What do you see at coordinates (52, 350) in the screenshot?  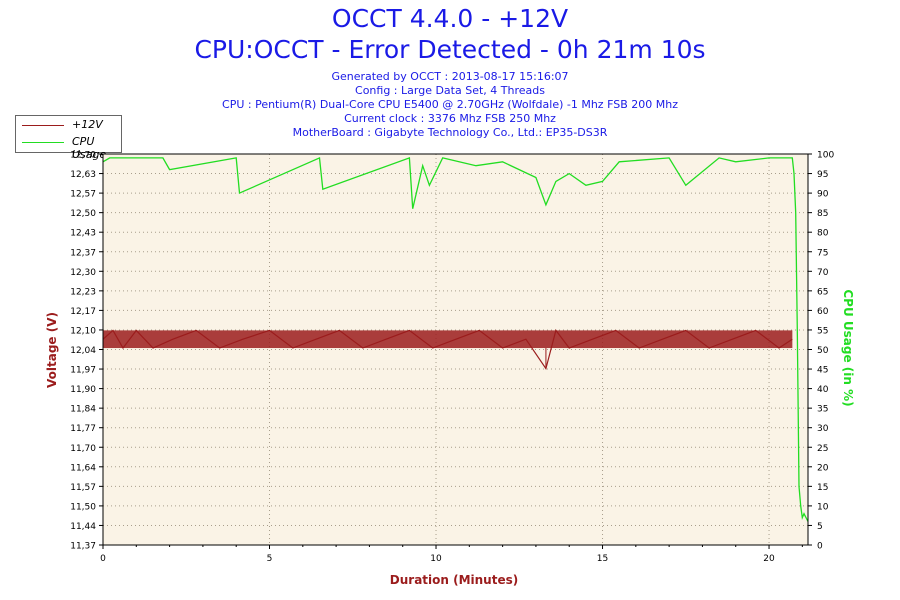 I see `y-axis-label-left: Voltage (V)` at bounding box center [52, 350].